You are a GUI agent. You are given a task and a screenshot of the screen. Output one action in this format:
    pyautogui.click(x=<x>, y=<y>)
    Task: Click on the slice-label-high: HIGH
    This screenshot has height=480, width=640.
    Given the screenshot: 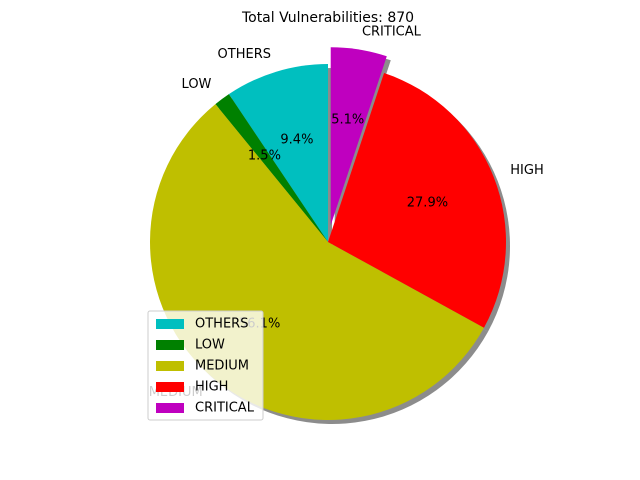 What is the action you would take?
    pyautogui.click(x=526, y=170)
    